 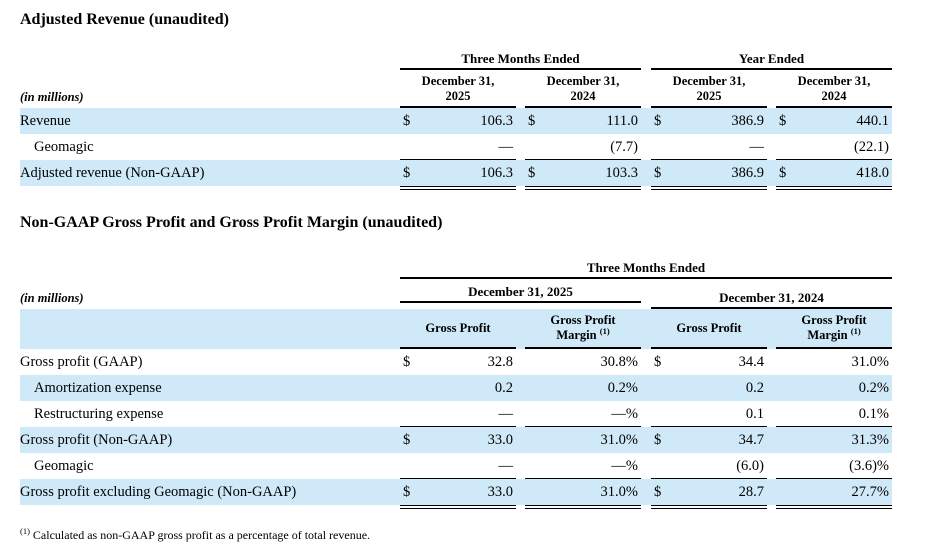 I want to click on table1-col-header-4: December 31, 2024, so click(x=834, y=91).